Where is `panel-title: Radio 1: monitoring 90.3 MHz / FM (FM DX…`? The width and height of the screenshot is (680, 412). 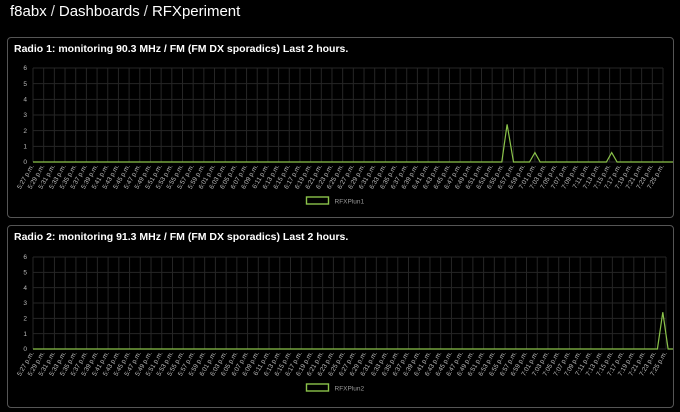 panel-title: Radio 1: monitoring 90.3 MHz / FM (FM DX… is located at coordinates (181, 49).